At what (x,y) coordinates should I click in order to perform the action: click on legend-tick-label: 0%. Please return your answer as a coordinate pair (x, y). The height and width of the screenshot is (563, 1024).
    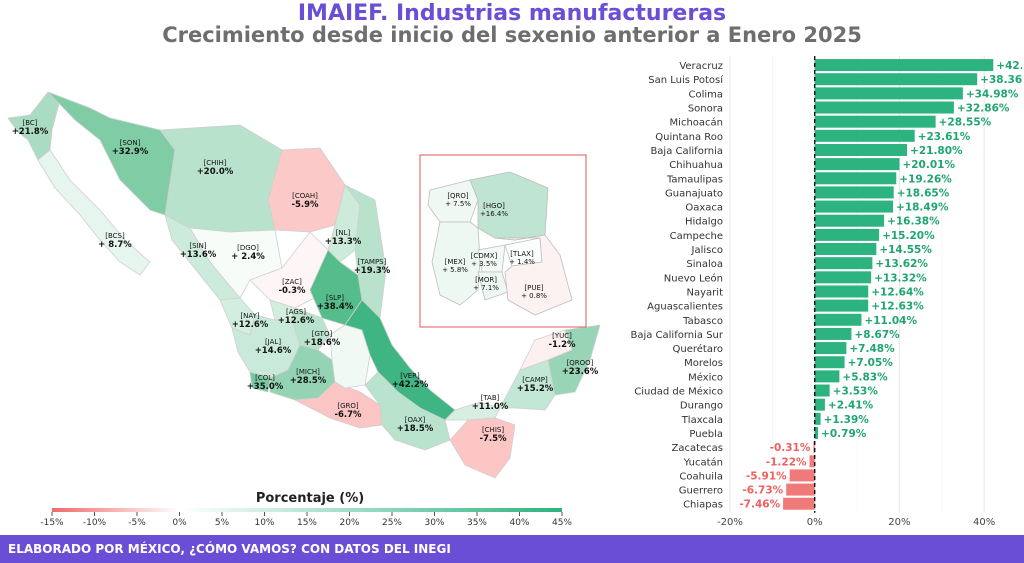
    Looking at the image, I should click on (179, 523).